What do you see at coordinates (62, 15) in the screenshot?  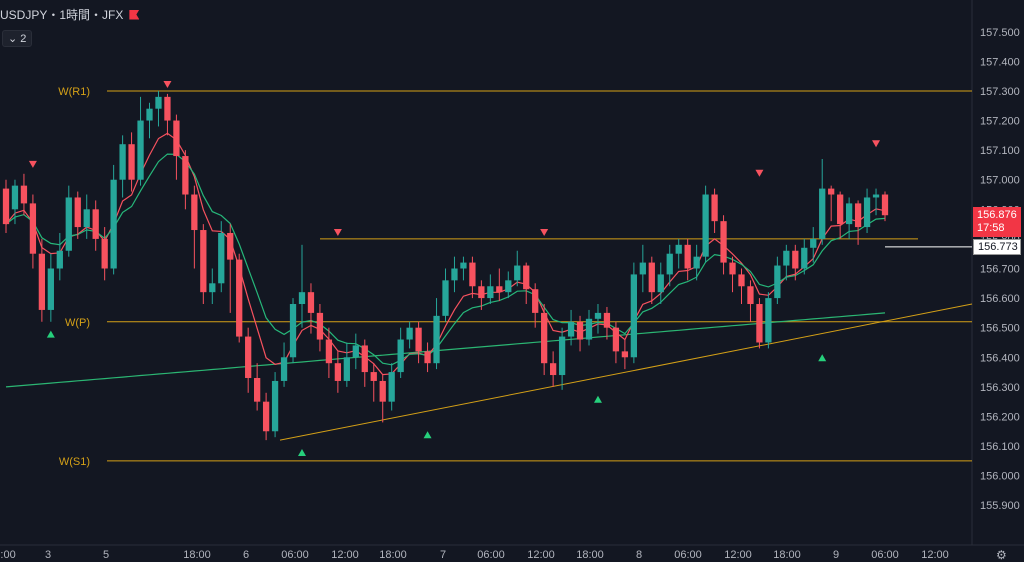 I see `symbol-label: USDJPY・1時間・JFX` at bounding box center [62, 15].